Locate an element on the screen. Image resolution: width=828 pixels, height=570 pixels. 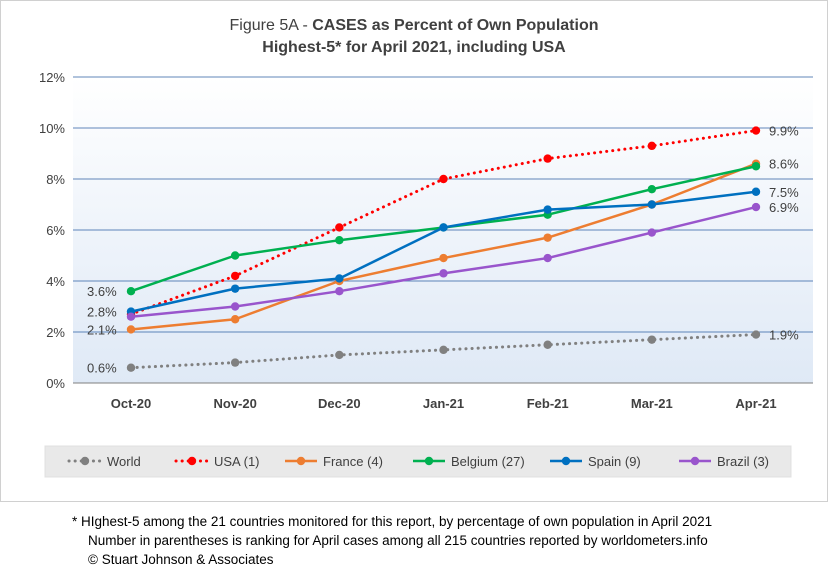
start-value-label: 0.6% is located at coordinates (102, 368).